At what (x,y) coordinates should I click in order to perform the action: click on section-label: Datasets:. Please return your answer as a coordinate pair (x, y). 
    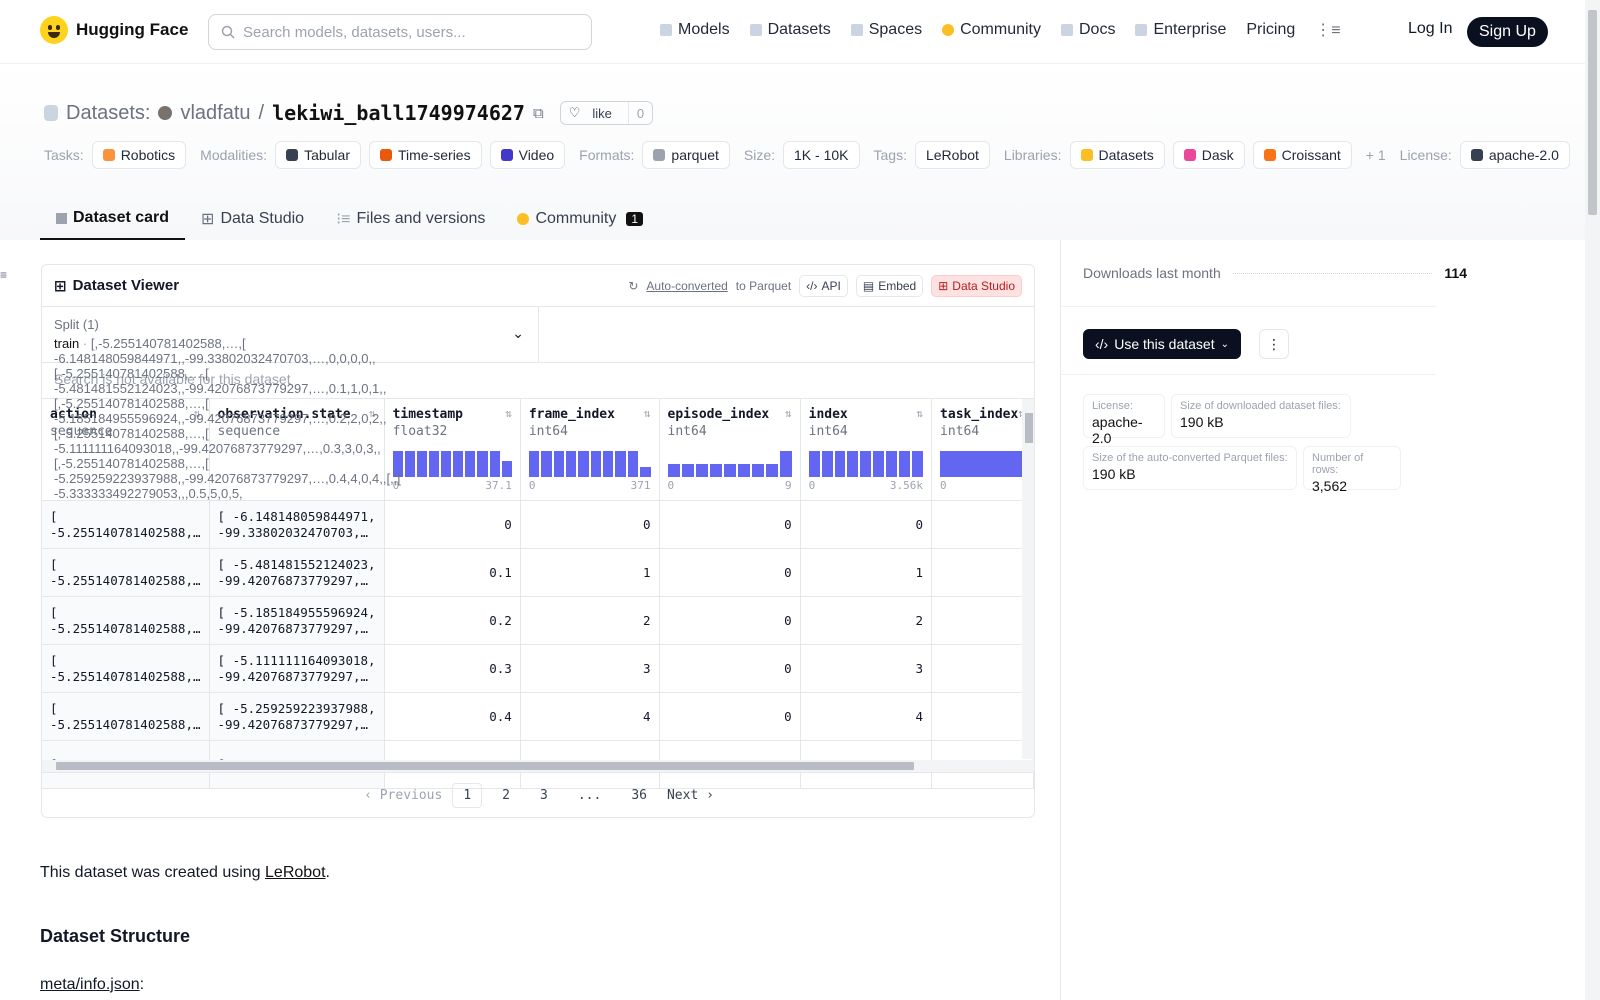
    Looking at the image, I should click on (108, 112).